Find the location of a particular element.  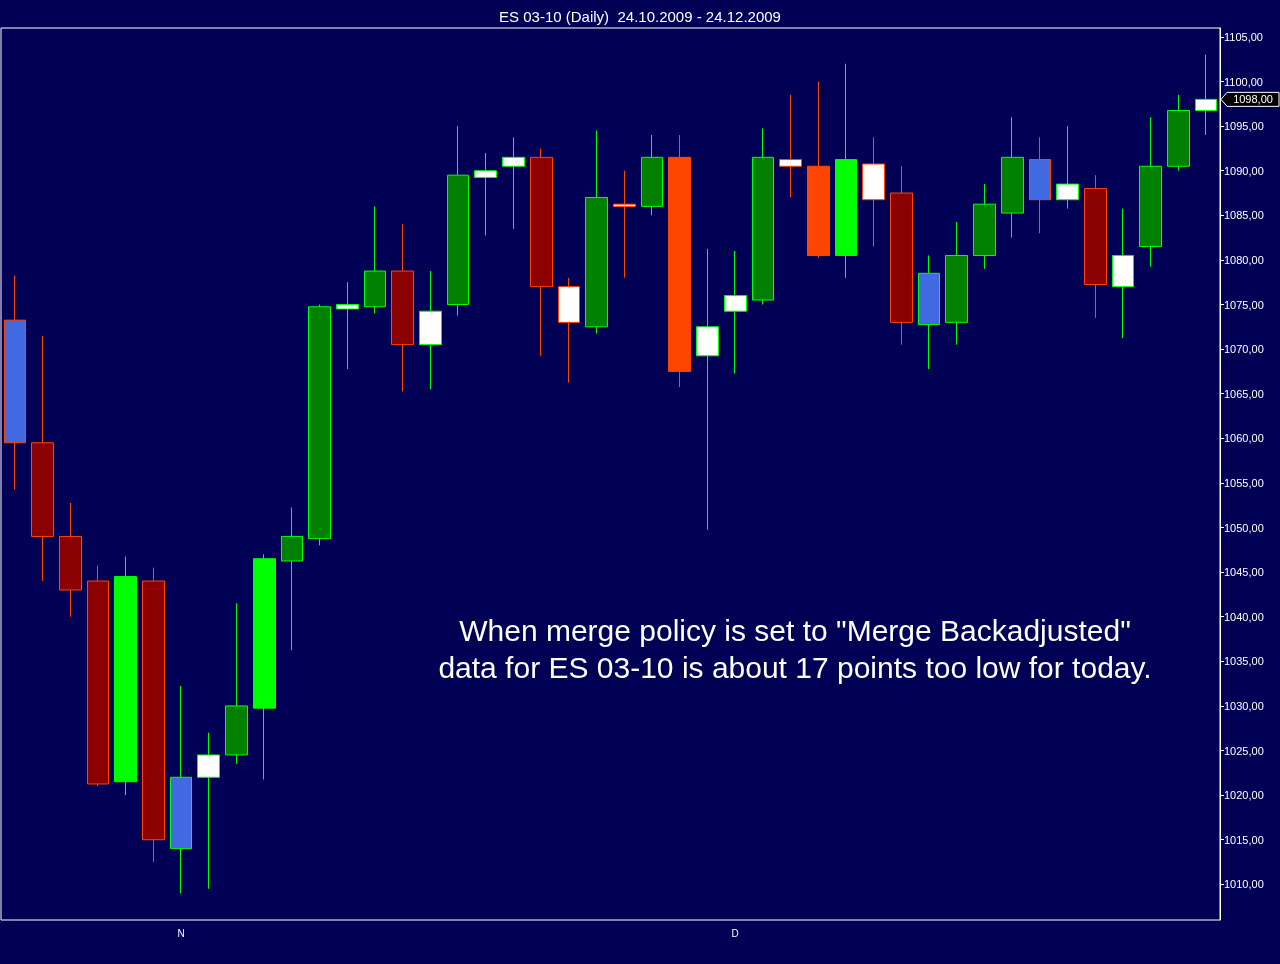

x-tick-label: D is located at coordinates (735, 933).